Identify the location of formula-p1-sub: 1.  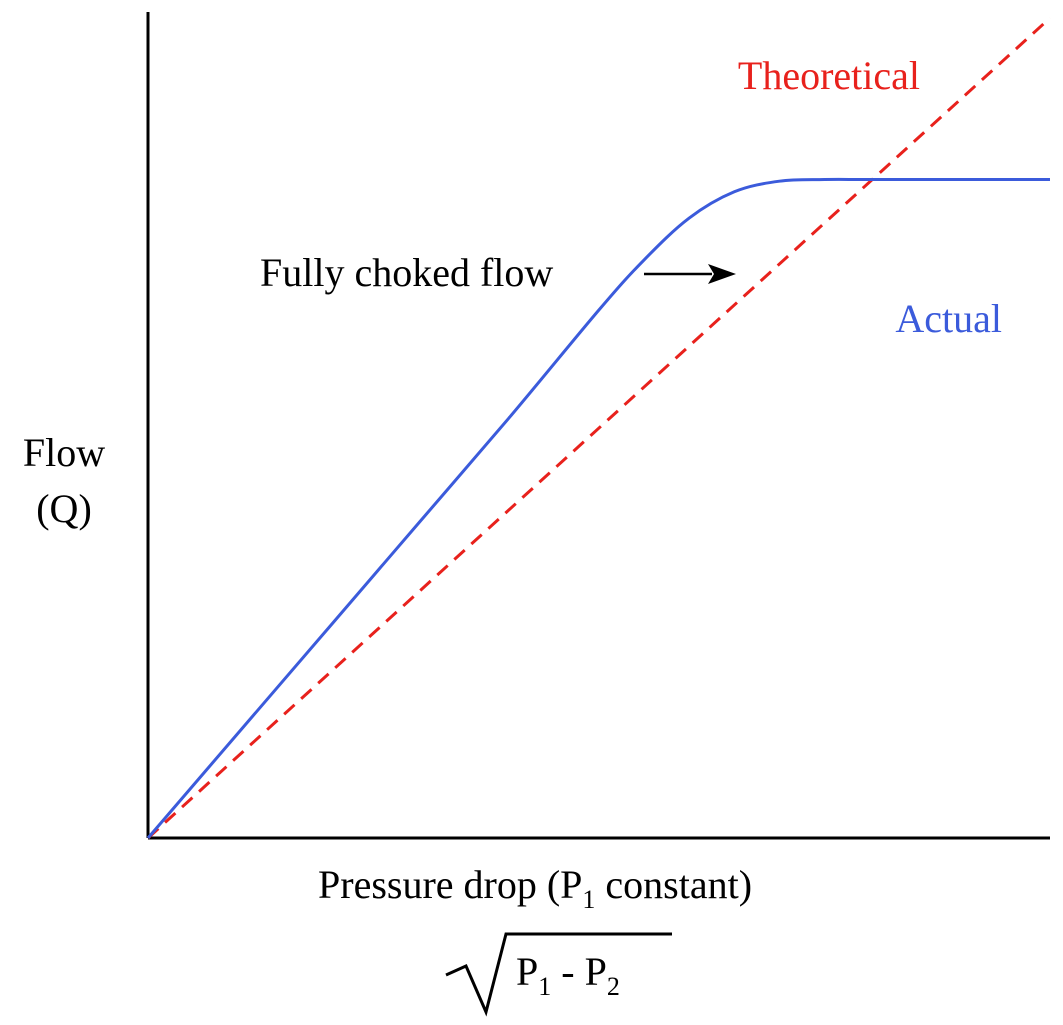
(544, 986).